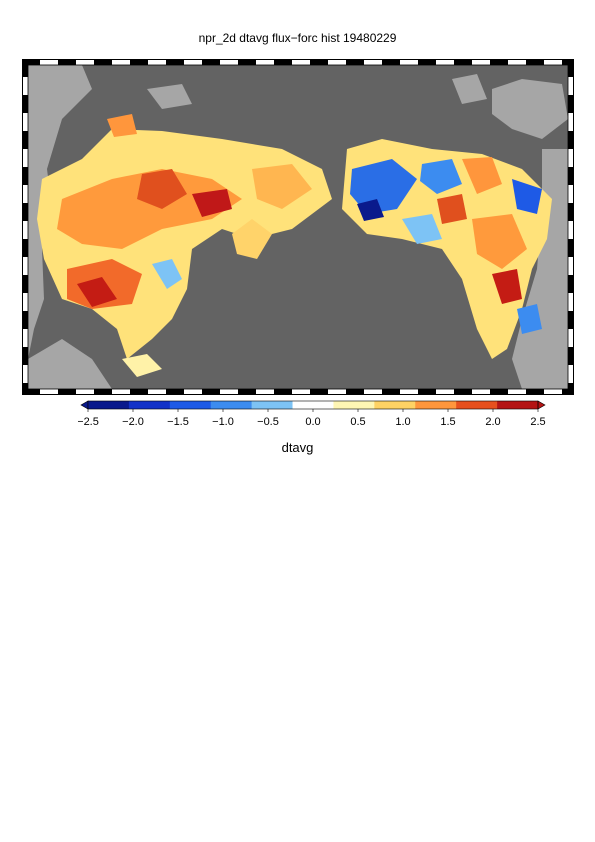 The image size is (595, 842). Describe the element at coordinates (402, 422) in the screenshot. I see `colorbar-tick-label: 1.0` at that location.